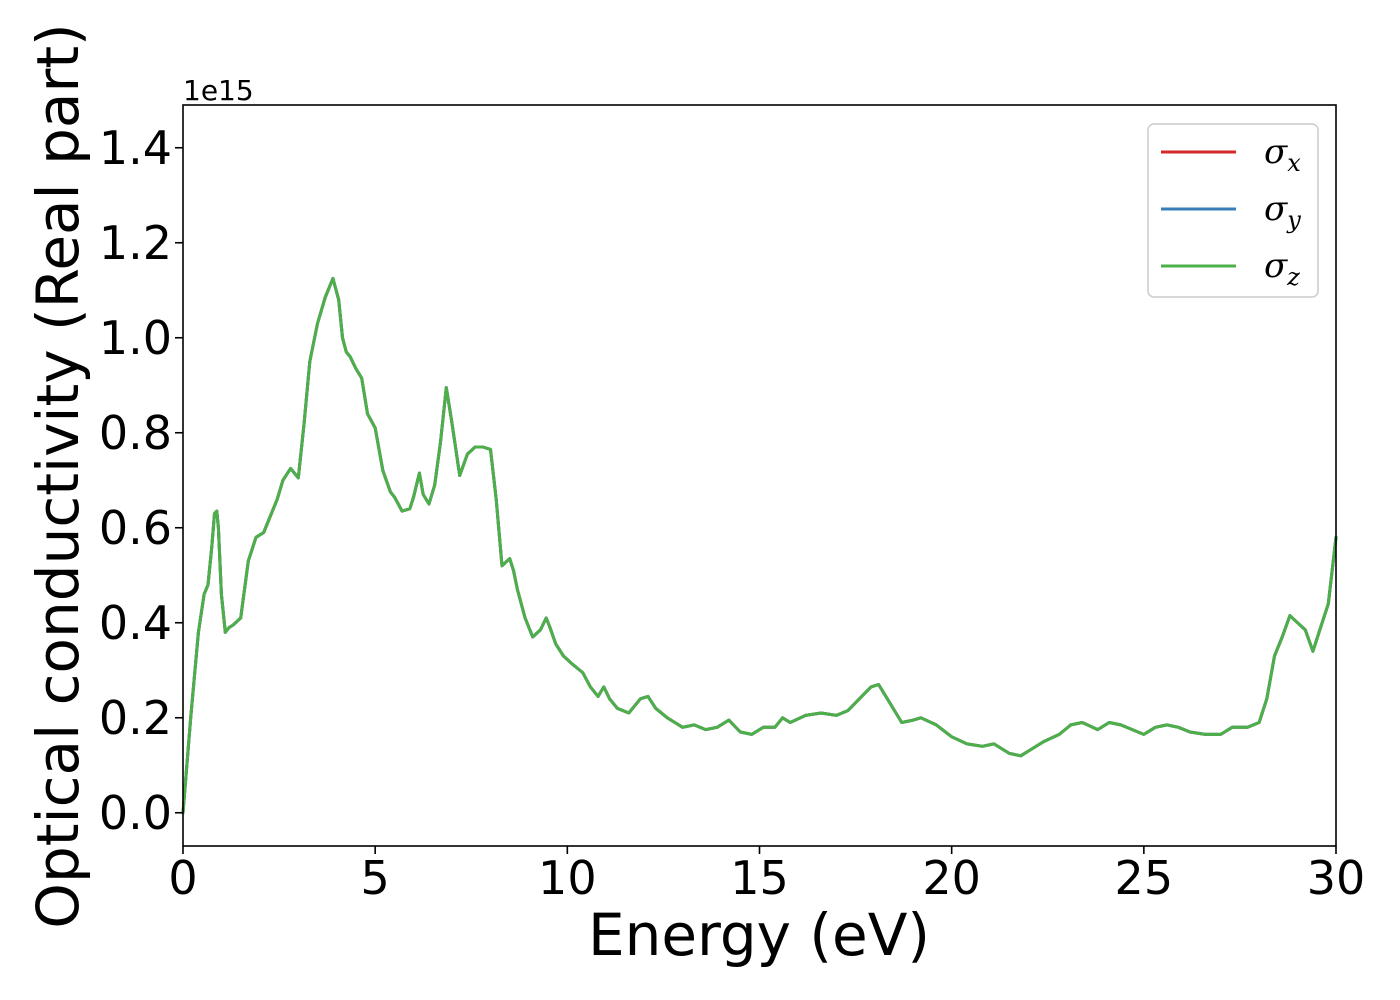 This screenshot has height=1000, width=1400. What do you see at coordinates (1282, 154) in the screenshot?
I see `legend-label-0: σx` at bounding box center [1282, 154].